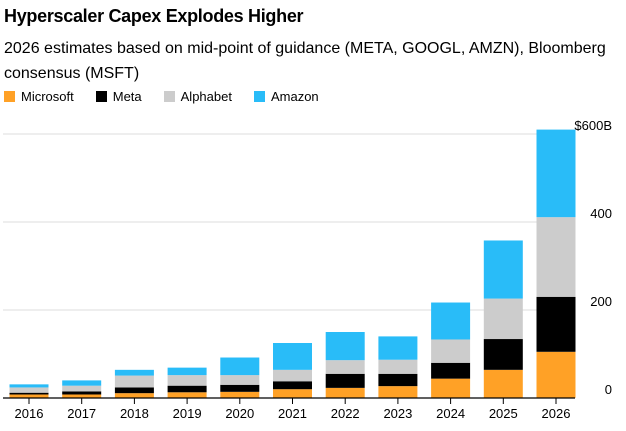 The height and width of the screenshot is (431, 626). Describe the element at coordinates (292, 413) in the screenshot. I see `x-tick-label: 2021` at that location.